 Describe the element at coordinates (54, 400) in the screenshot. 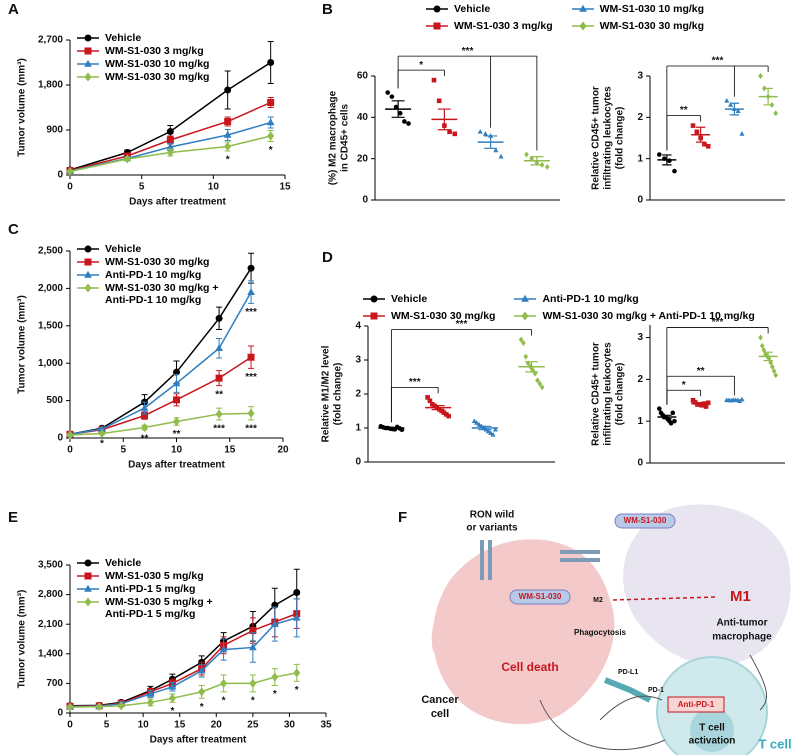

I see `y-tick-label: 500` at that location.